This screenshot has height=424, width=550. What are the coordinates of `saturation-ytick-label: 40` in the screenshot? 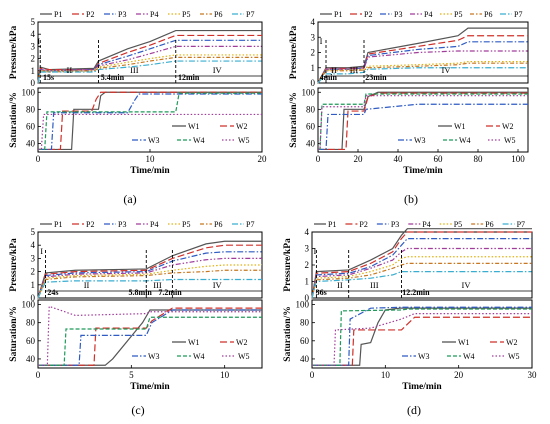 It's located at (31, 143).